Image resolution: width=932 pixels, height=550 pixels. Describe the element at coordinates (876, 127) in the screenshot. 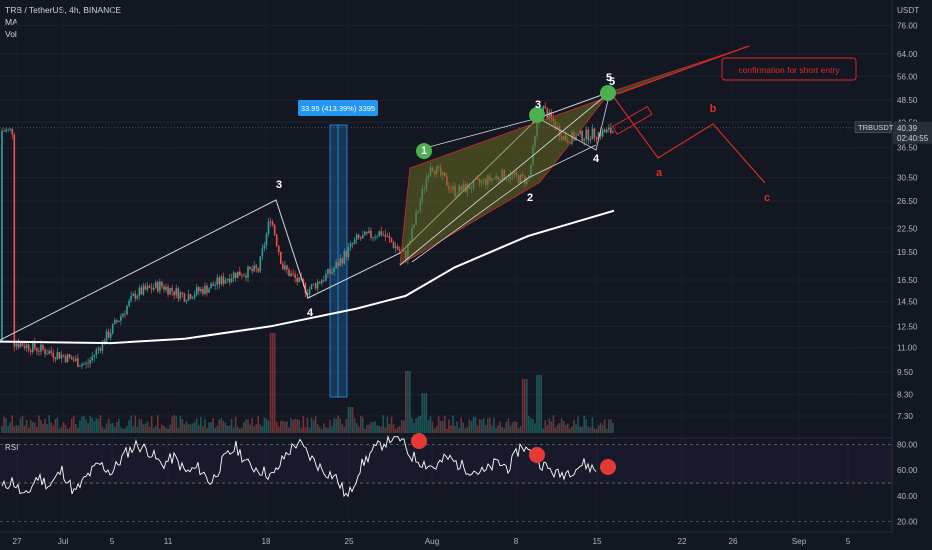

I see `symbol-tag-label: TRBUSDT` at that location.